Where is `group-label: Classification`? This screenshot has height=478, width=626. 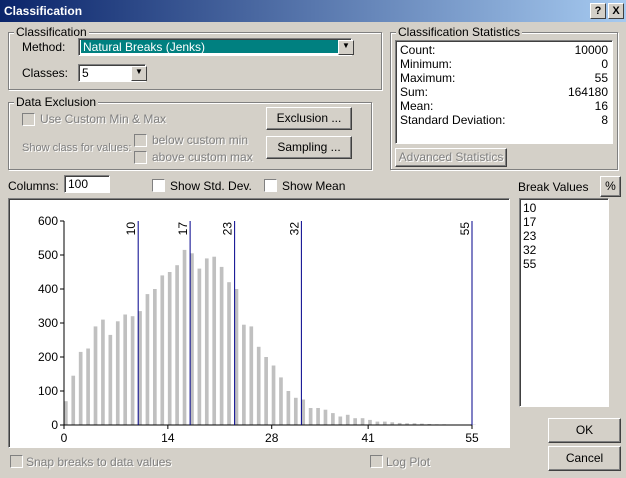 group-label: Classification is located at coordinates (51, 32).